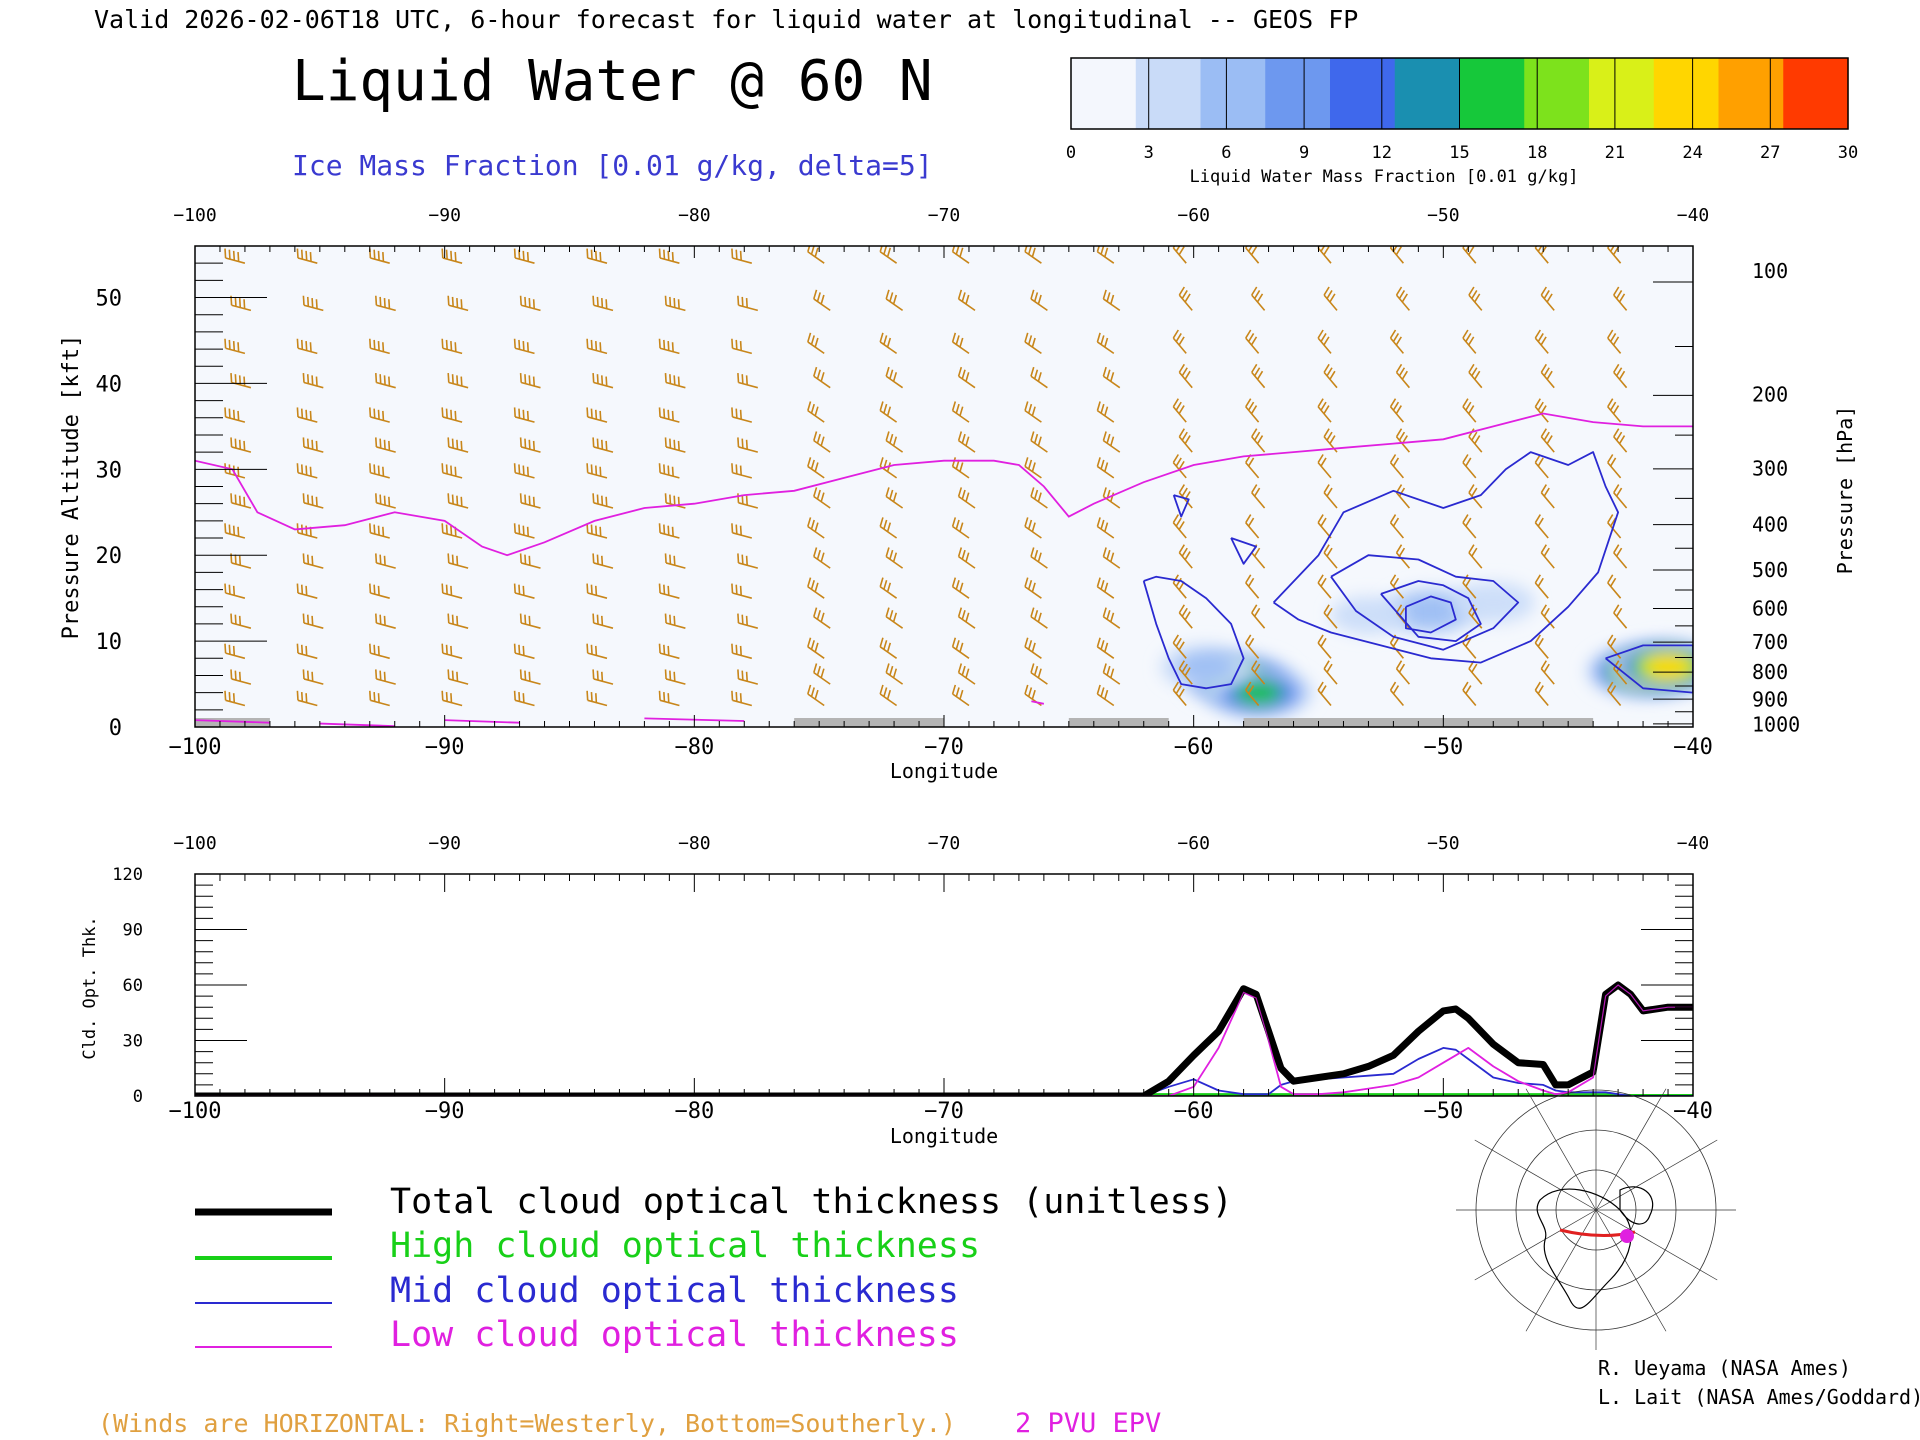 This screenshot has width=1920, height=1440. What do you see at coordinates (612, 81) in the screenshot?
I see `chart-title: Liquid Water @ 60 N` at bounding box center [612, 81].